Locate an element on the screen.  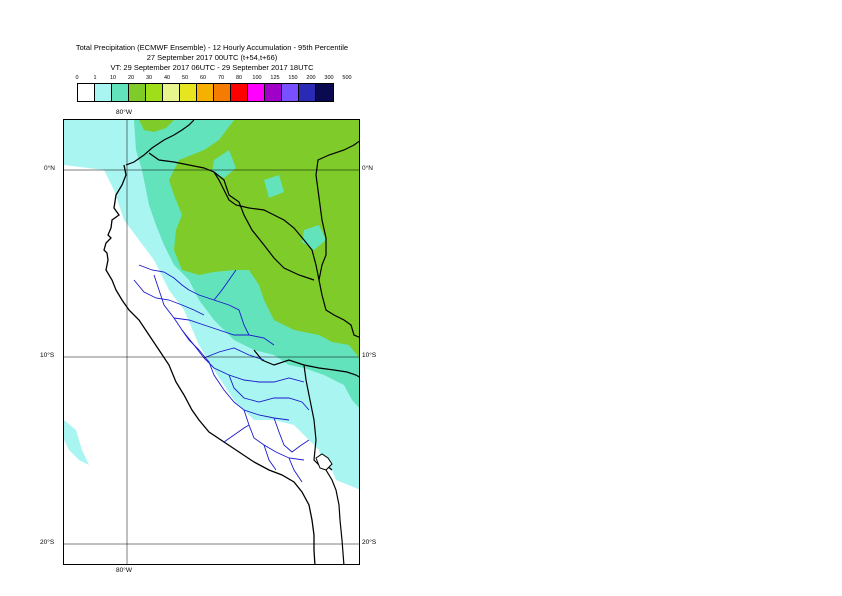
legend-label: 500 is located at coordinates (347, 78).